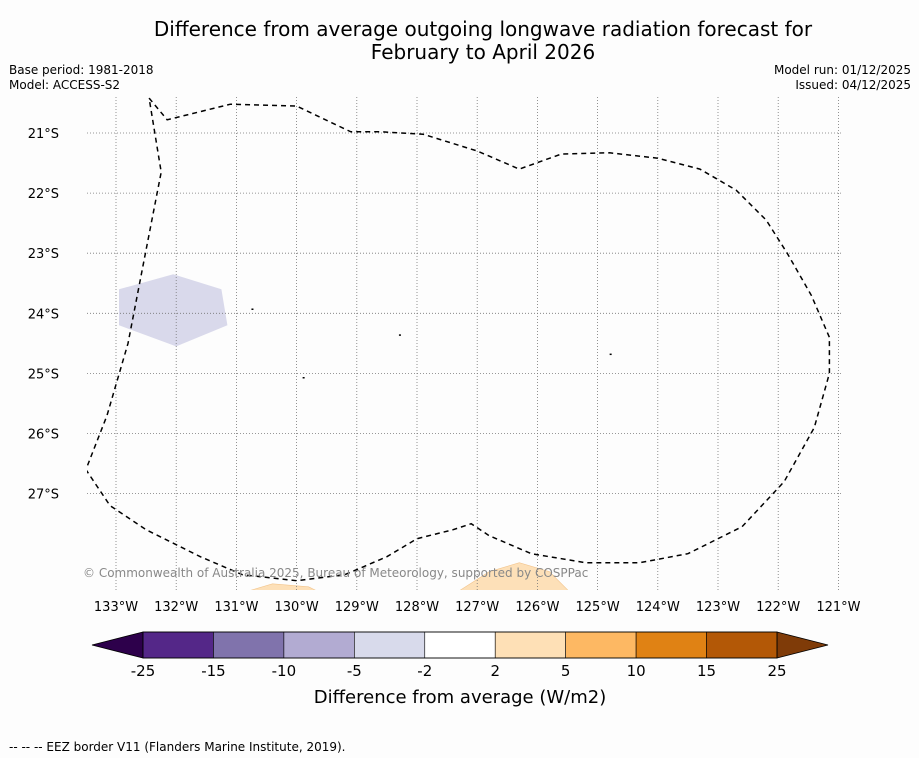 Image resolution: width=919 pixels, height=758 pixels. What do you see at coordinates (718, 607) in the screenshot?
I see `lon-tick-label: 123°W` at bounding box center [718, 607].